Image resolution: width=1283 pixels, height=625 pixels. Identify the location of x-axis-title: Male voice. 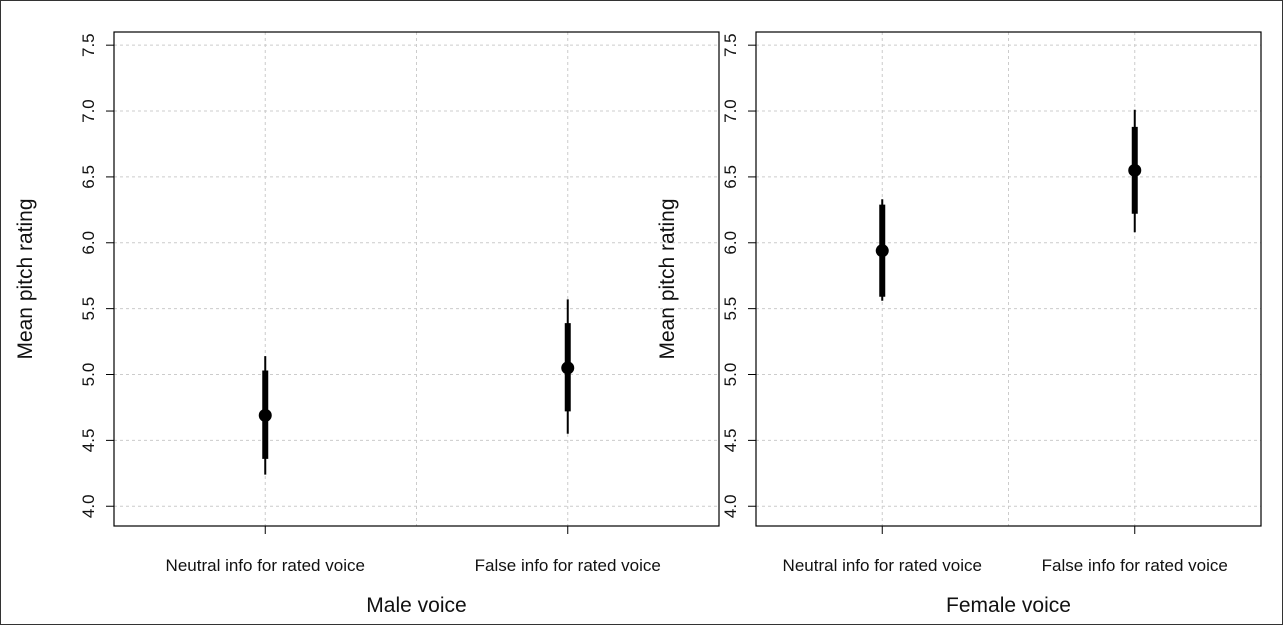
(416, 605).